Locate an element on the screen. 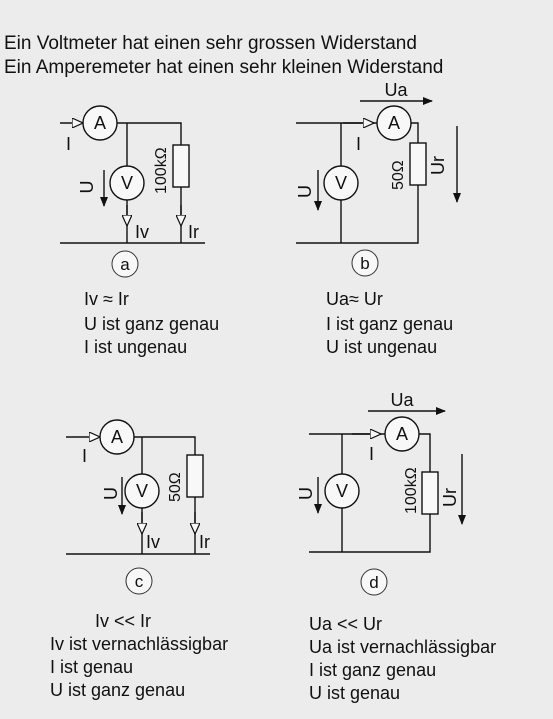  circuit-letter: c is located at coordinates (139, 581).